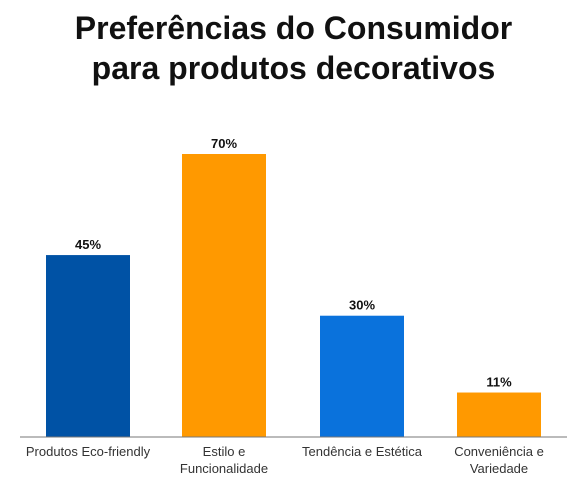 The width and height of the screenshot is (587, 487). Describe the element at coordinates (362, 451) in the screenshot. I see `category-label-3-line-1: Tendência e Estética` at that location.